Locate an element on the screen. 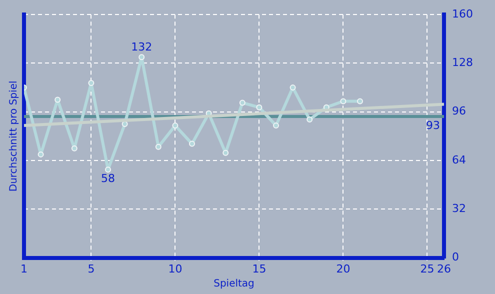  x-tick-label: 20 is located at coordinates (343, 269).